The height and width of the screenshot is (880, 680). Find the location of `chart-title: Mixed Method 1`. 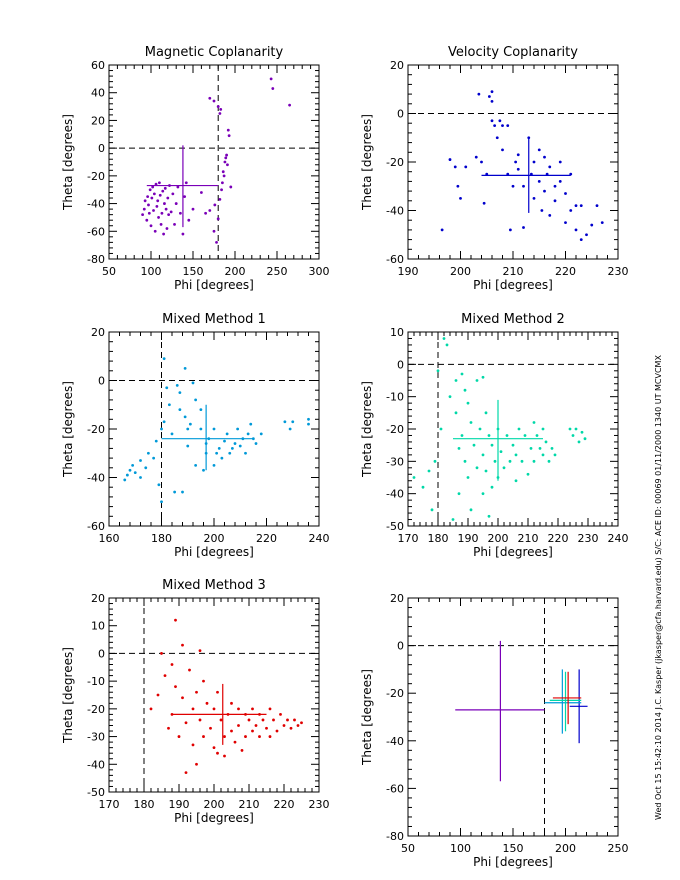

chart-title: Mixed Method 1 is located at coordinates (214, 319).